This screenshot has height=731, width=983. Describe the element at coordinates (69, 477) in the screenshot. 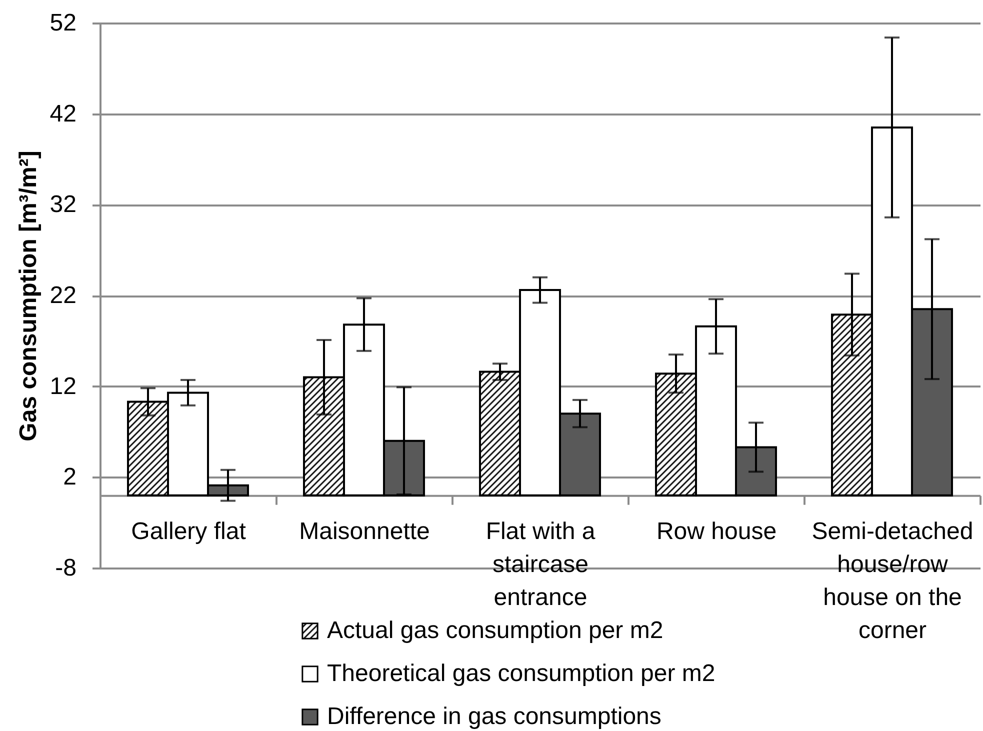

I see `y-tick-label: 2` at that location.